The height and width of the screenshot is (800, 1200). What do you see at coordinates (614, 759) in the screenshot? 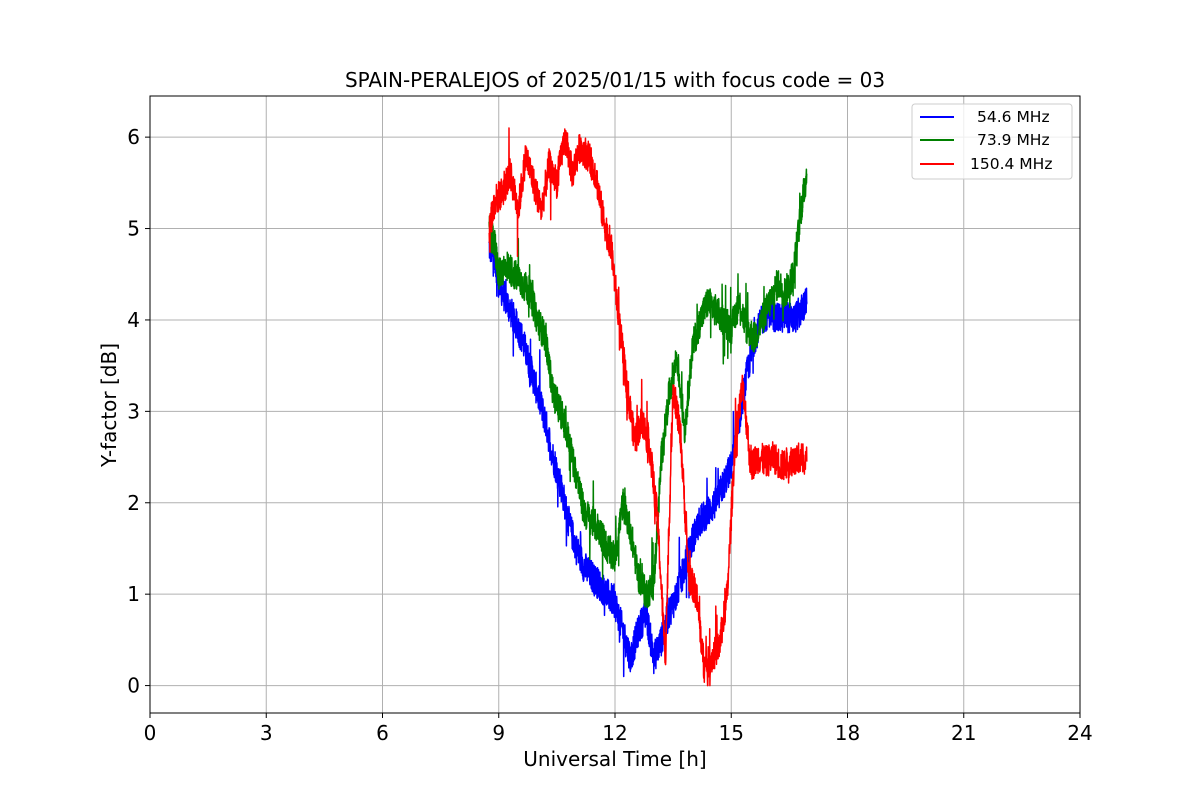
I see `x-axis-label: Universal Time [h]` at bounding box center [614, 759].